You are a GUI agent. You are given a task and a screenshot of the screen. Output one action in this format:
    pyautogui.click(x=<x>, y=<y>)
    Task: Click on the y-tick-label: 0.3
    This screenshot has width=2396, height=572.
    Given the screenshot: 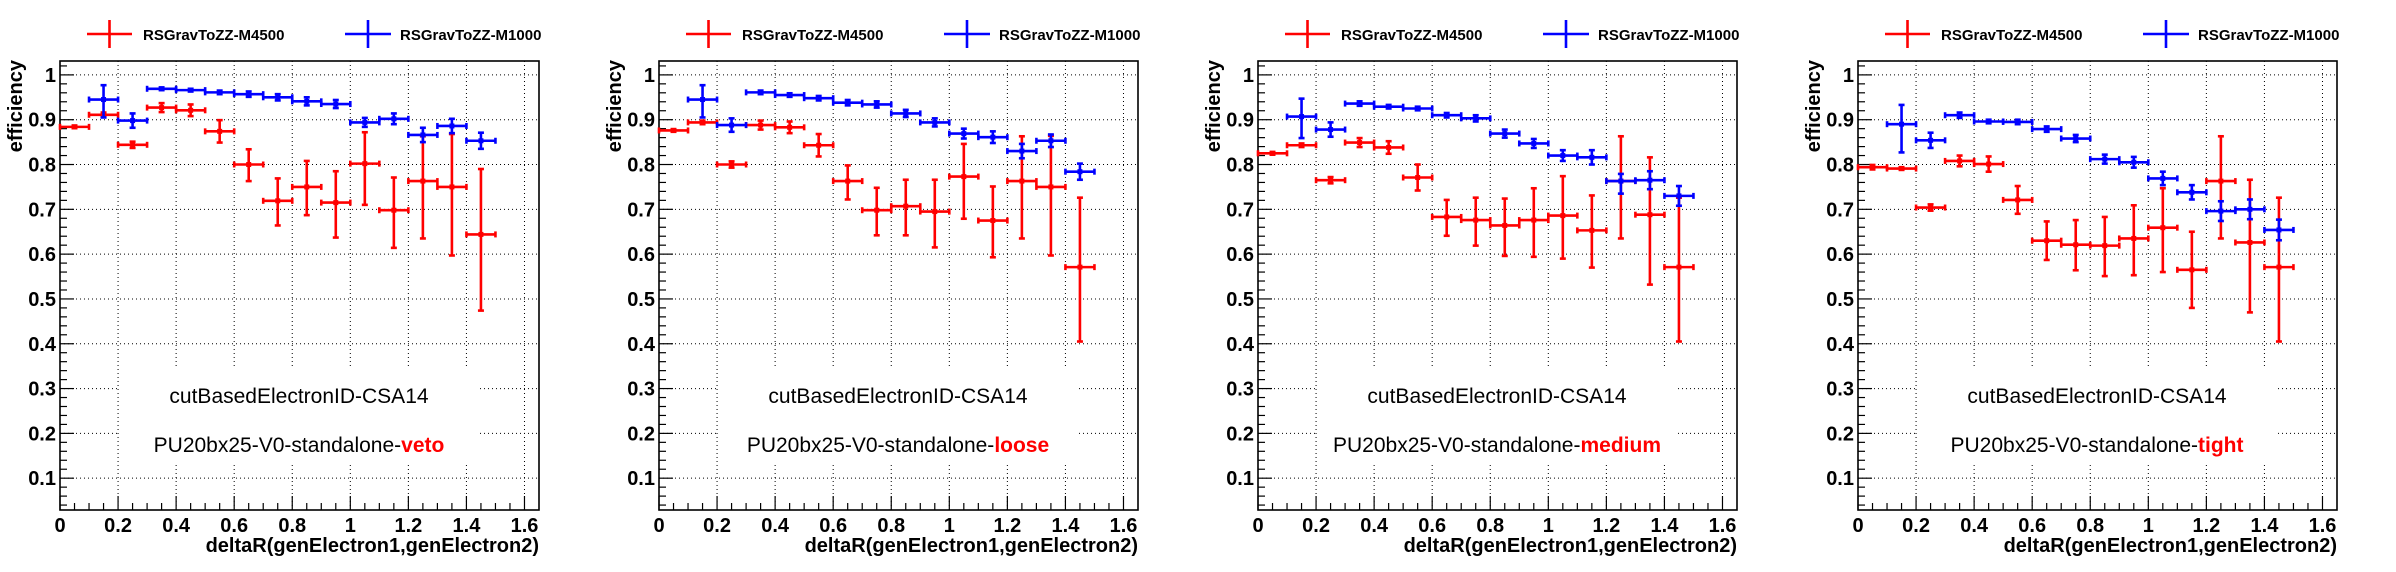 What is the action you would take?
    pyautogui.click(x=42, y=390)
    